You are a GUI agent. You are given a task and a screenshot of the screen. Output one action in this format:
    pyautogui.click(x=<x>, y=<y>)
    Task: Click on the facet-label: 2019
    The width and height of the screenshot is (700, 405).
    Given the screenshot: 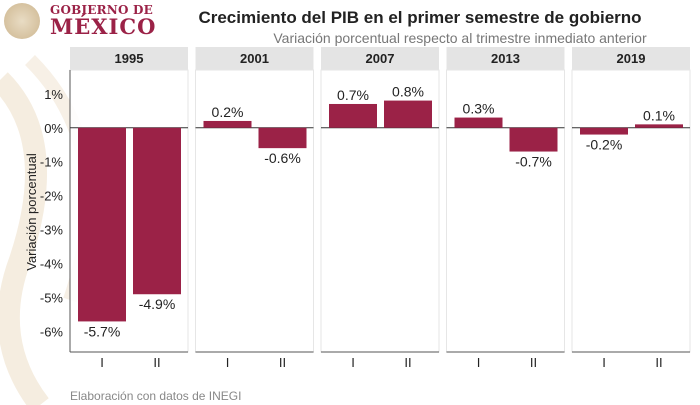 What is the action you would take?
    pyautogui.click(x=631, y=58)
    